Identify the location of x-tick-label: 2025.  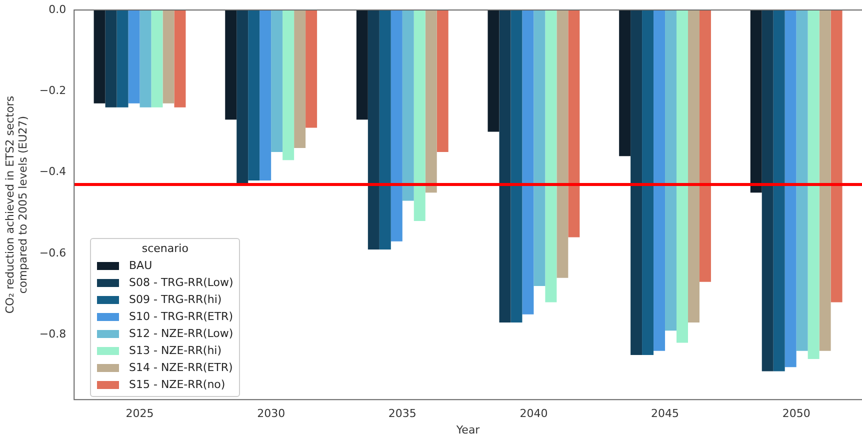
(140, 413).